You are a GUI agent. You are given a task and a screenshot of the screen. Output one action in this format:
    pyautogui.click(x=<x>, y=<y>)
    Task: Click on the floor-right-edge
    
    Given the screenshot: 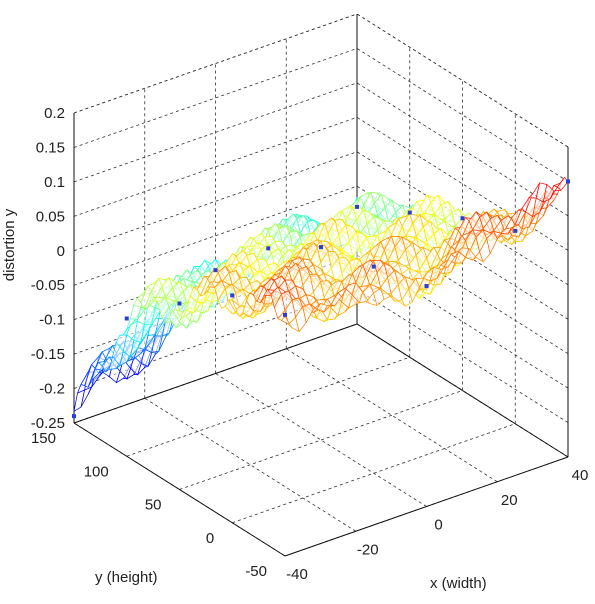 What is the action you would take?
    pyautogui.click(x=462, y=390)
    